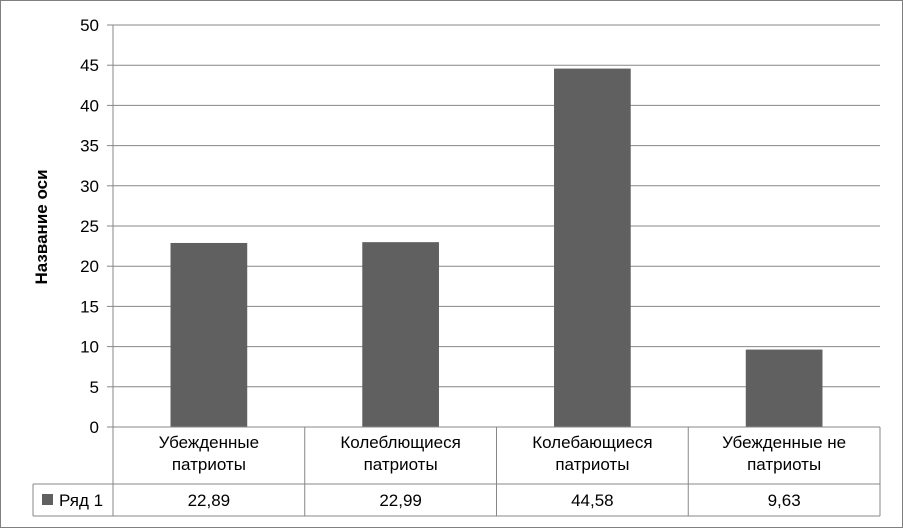 The height and width of the screenshot is (528, 903). What do you see at coordinates (89, 347) in the screenshot?
I see `y-tick-label: 10` at bounding box center [89, 347].